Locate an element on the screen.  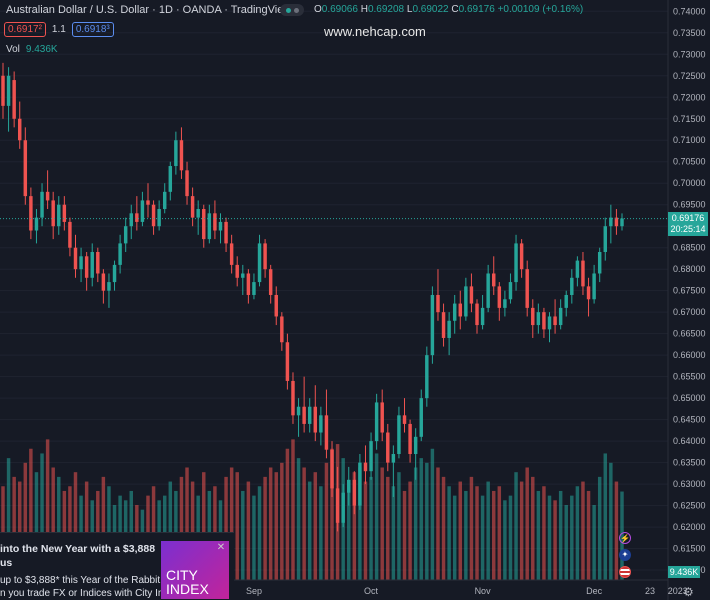
close-key: C is located at coordinates (455, 9).